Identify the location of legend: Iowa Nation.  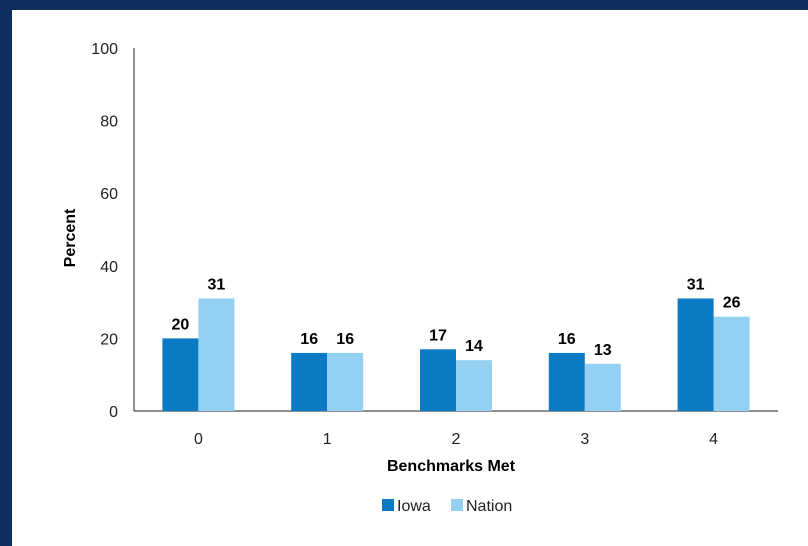
(447, 506).